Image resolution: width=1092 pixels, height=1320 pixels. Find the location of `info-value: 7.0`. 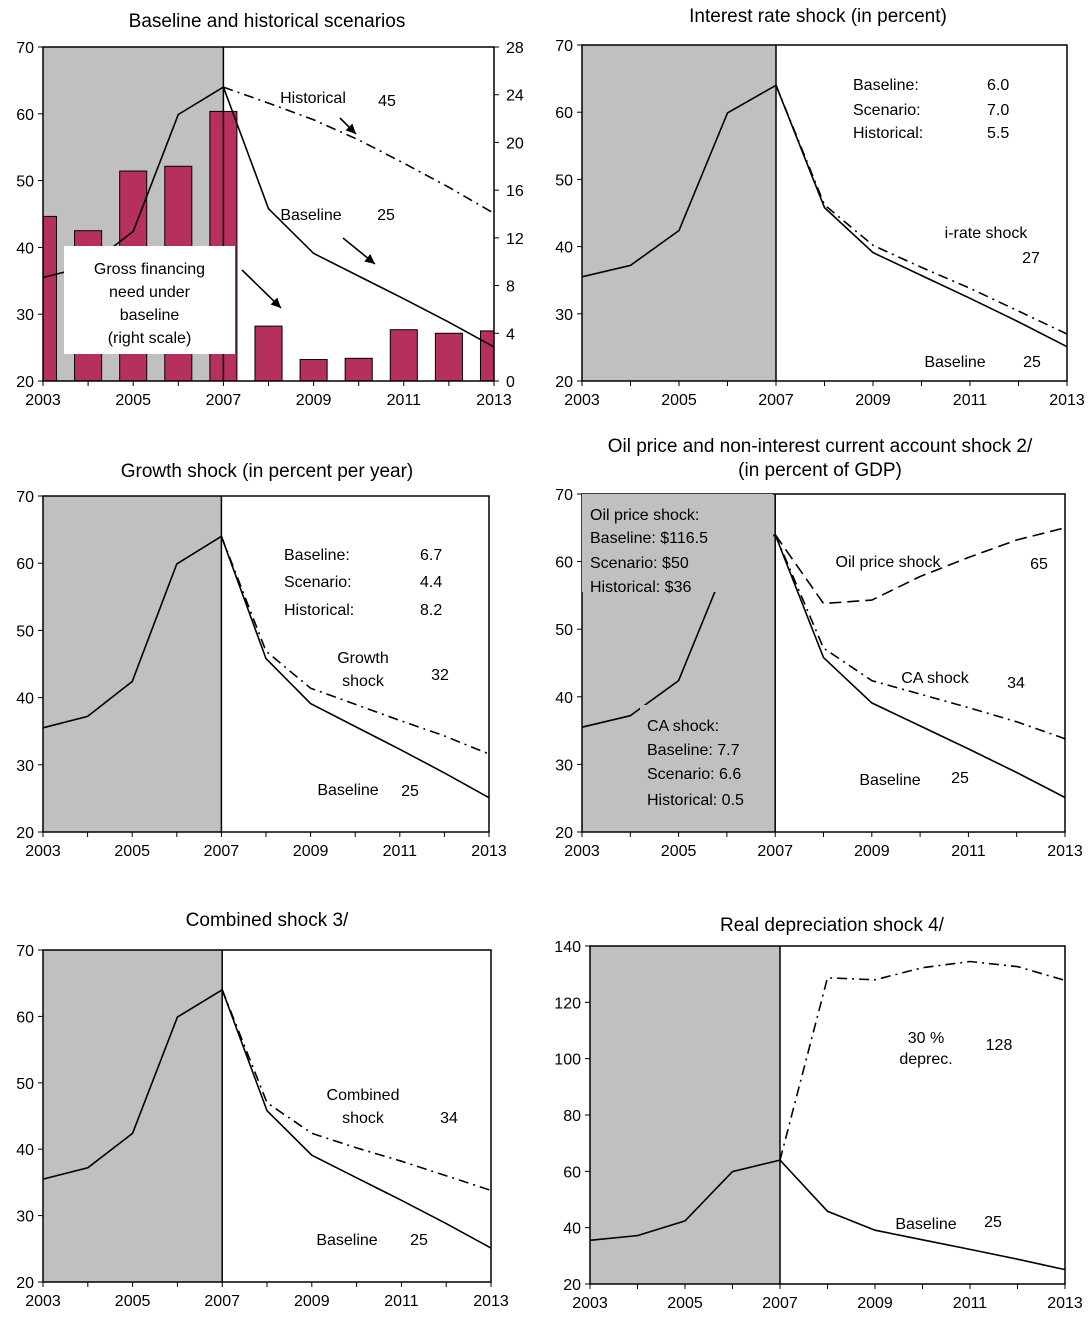

info-value: 7.0 is located at coordinates (998, 110).